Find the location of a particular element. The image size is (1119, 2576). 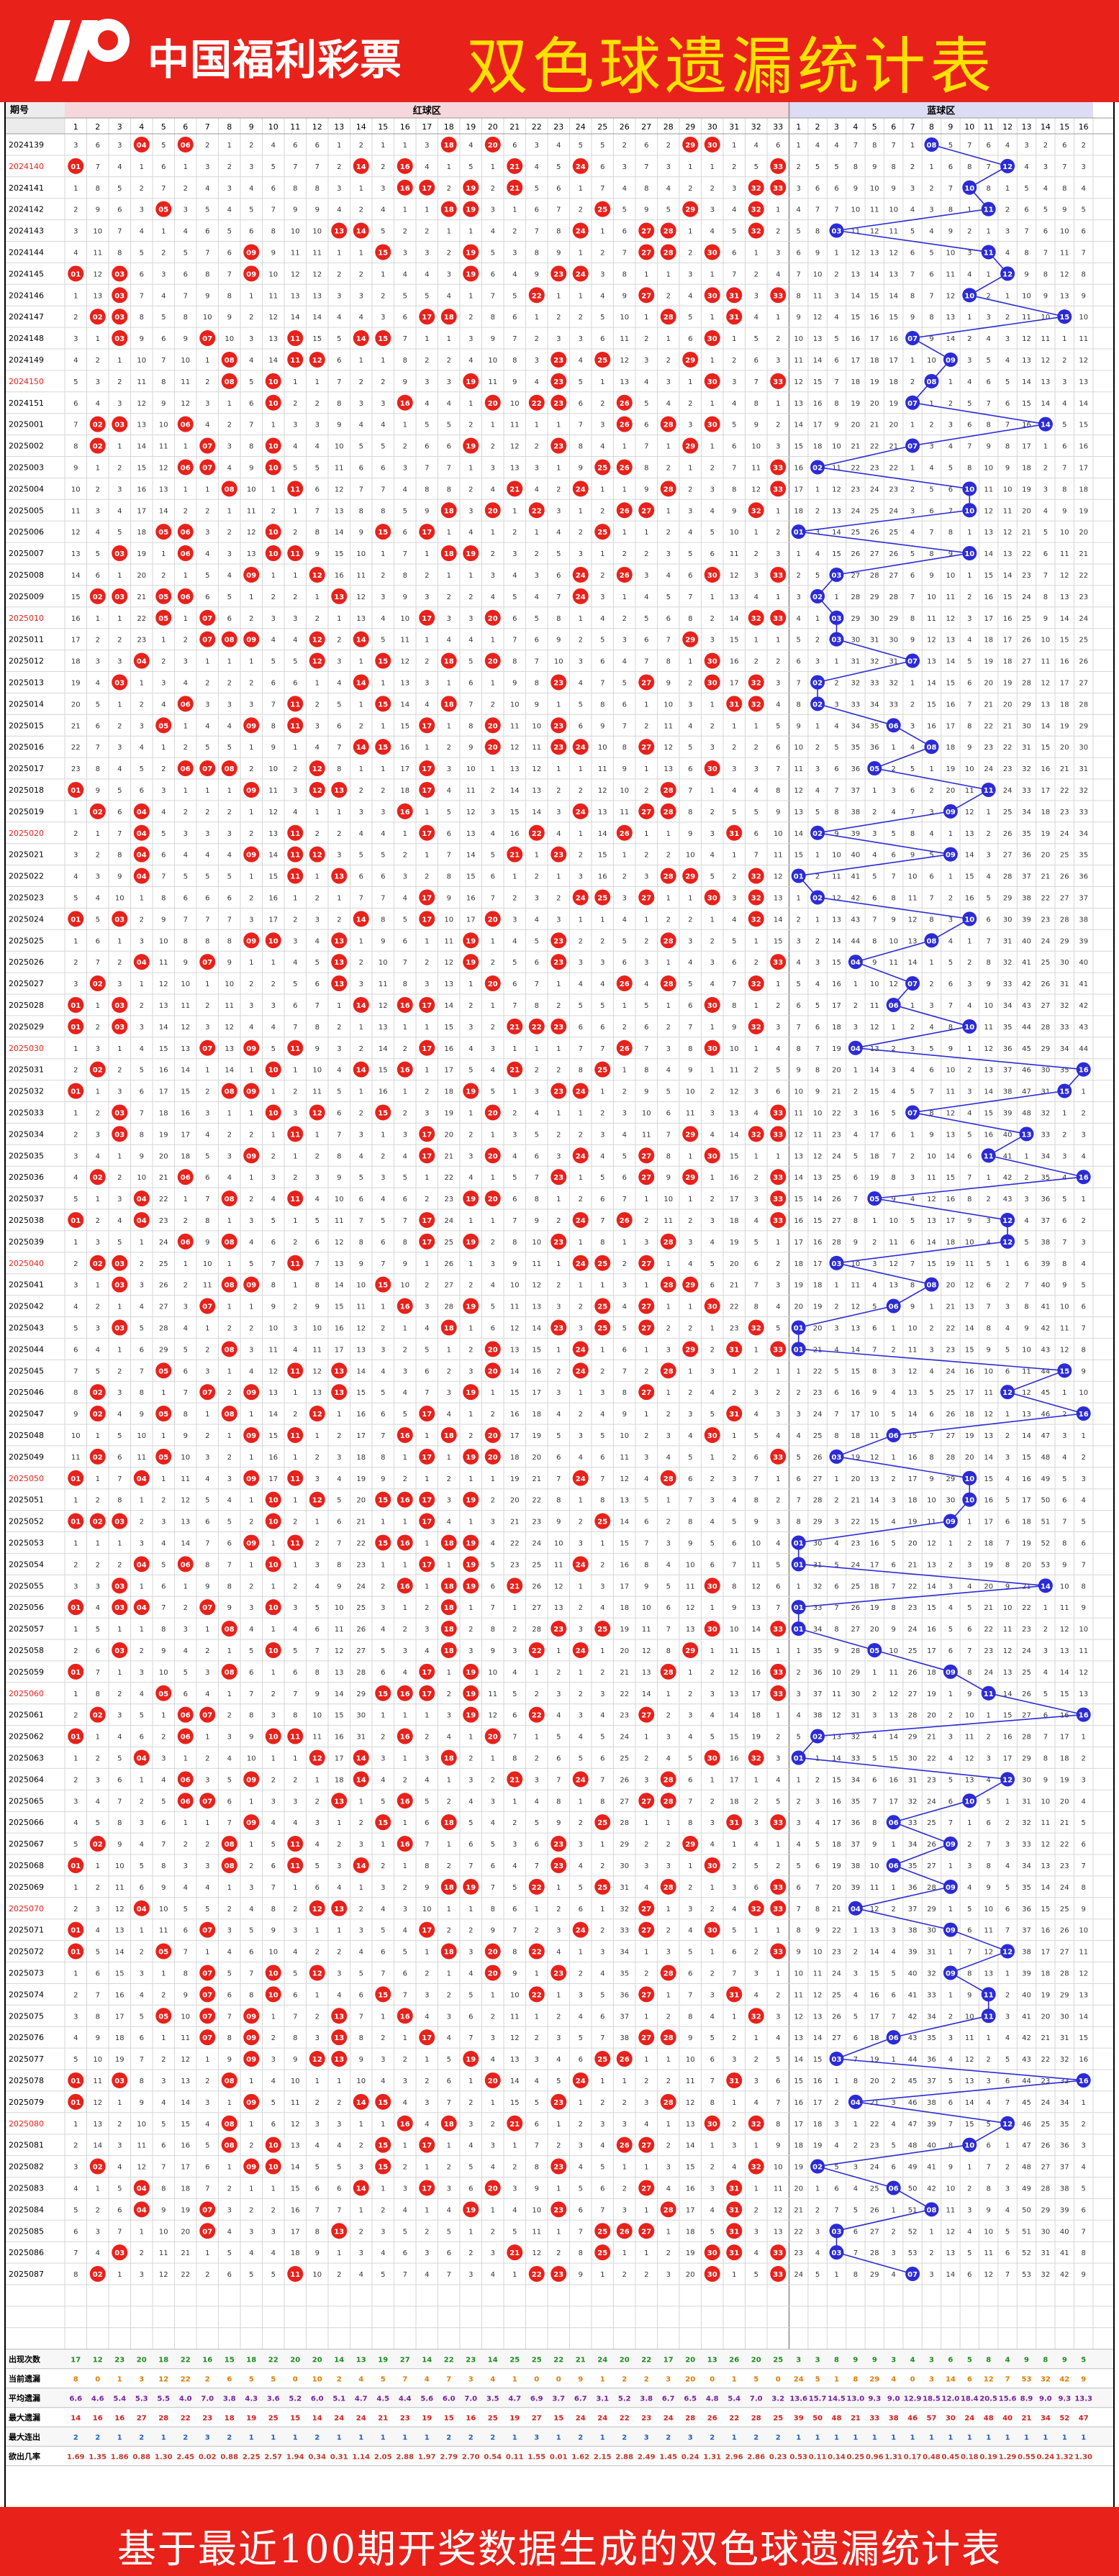

blue-omission: 23 is located at coordinates (988, 1651).